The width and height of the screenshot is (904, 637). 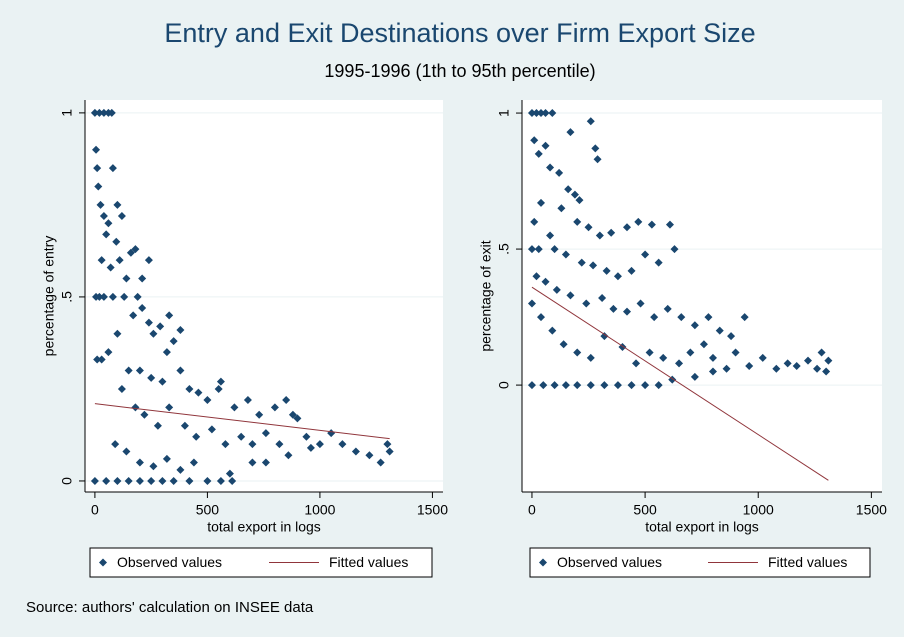 What do you see at coordinates (459, 71) in the screenshot?
I see `chart-subtitle: 1995-1996 (1th to 95th percentile)` at bounding box center [459, 71].